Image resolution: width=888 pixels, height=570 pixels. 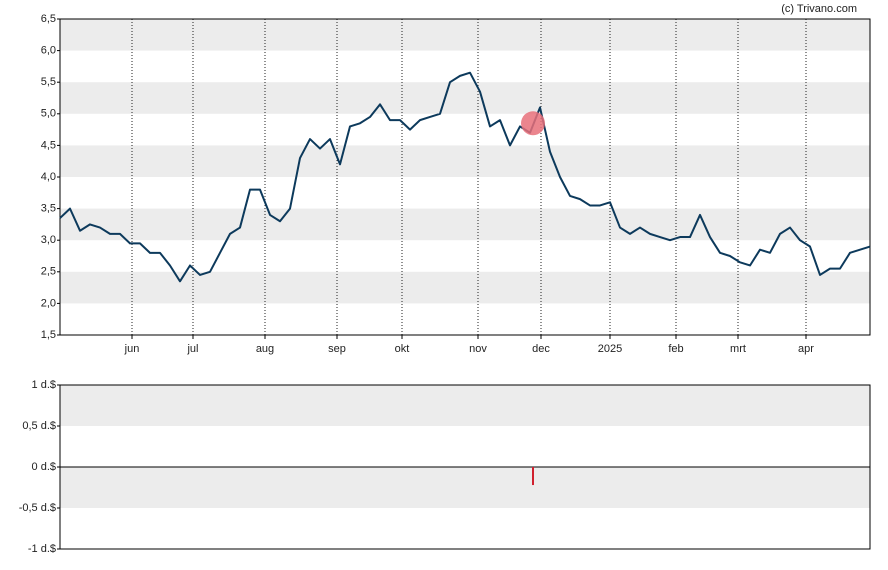 What do you see at coordinates (337, 349) in the screenshot?
I see `x-tick-label: sep` at bounding box center [337, 349].